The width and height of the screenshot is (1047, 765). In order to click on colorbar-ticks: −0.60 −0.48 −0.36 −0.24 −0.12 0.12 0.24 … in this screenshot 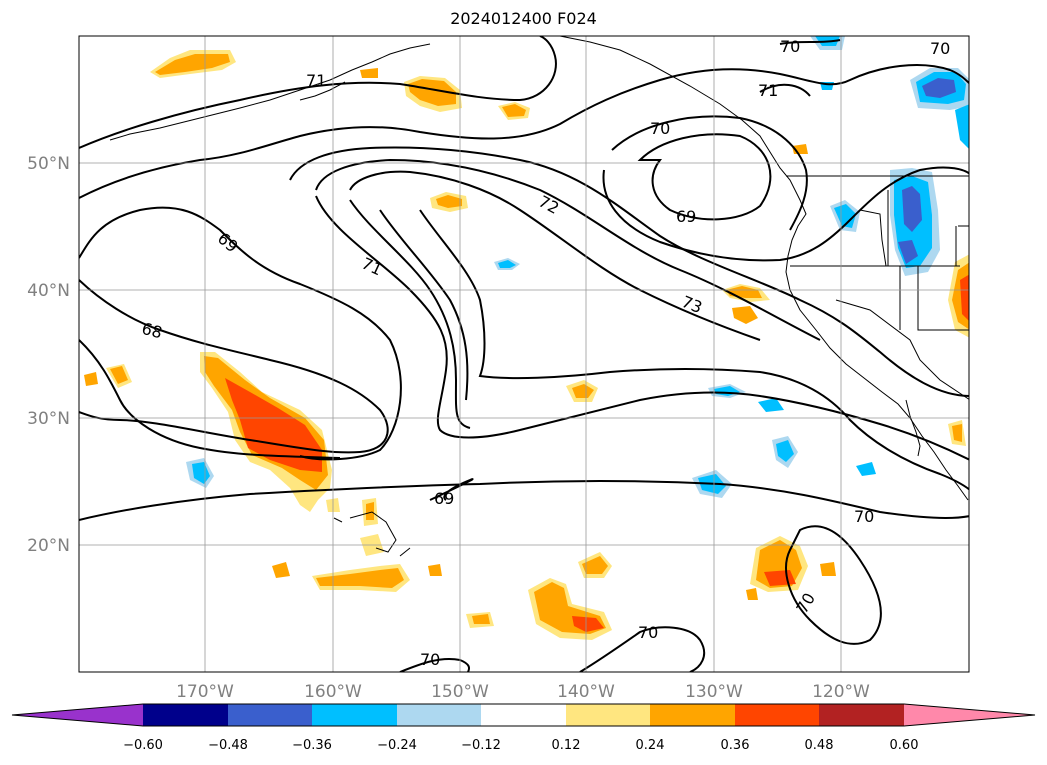, I will do `click(520, 745)`.